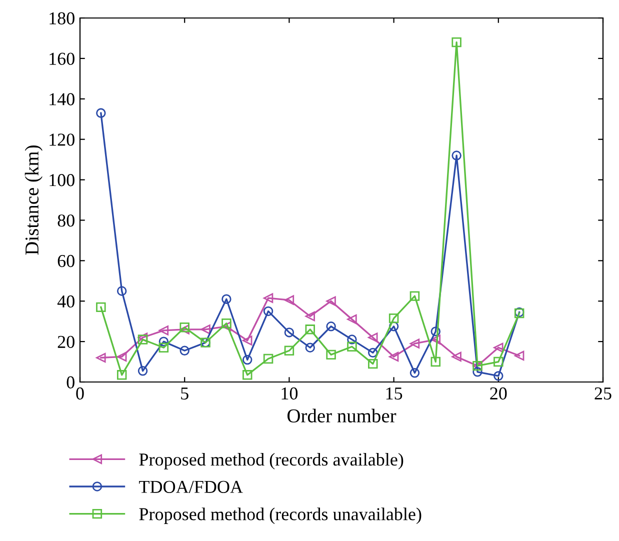  I want to click on x-tick-label: 10, so click(290, 393).